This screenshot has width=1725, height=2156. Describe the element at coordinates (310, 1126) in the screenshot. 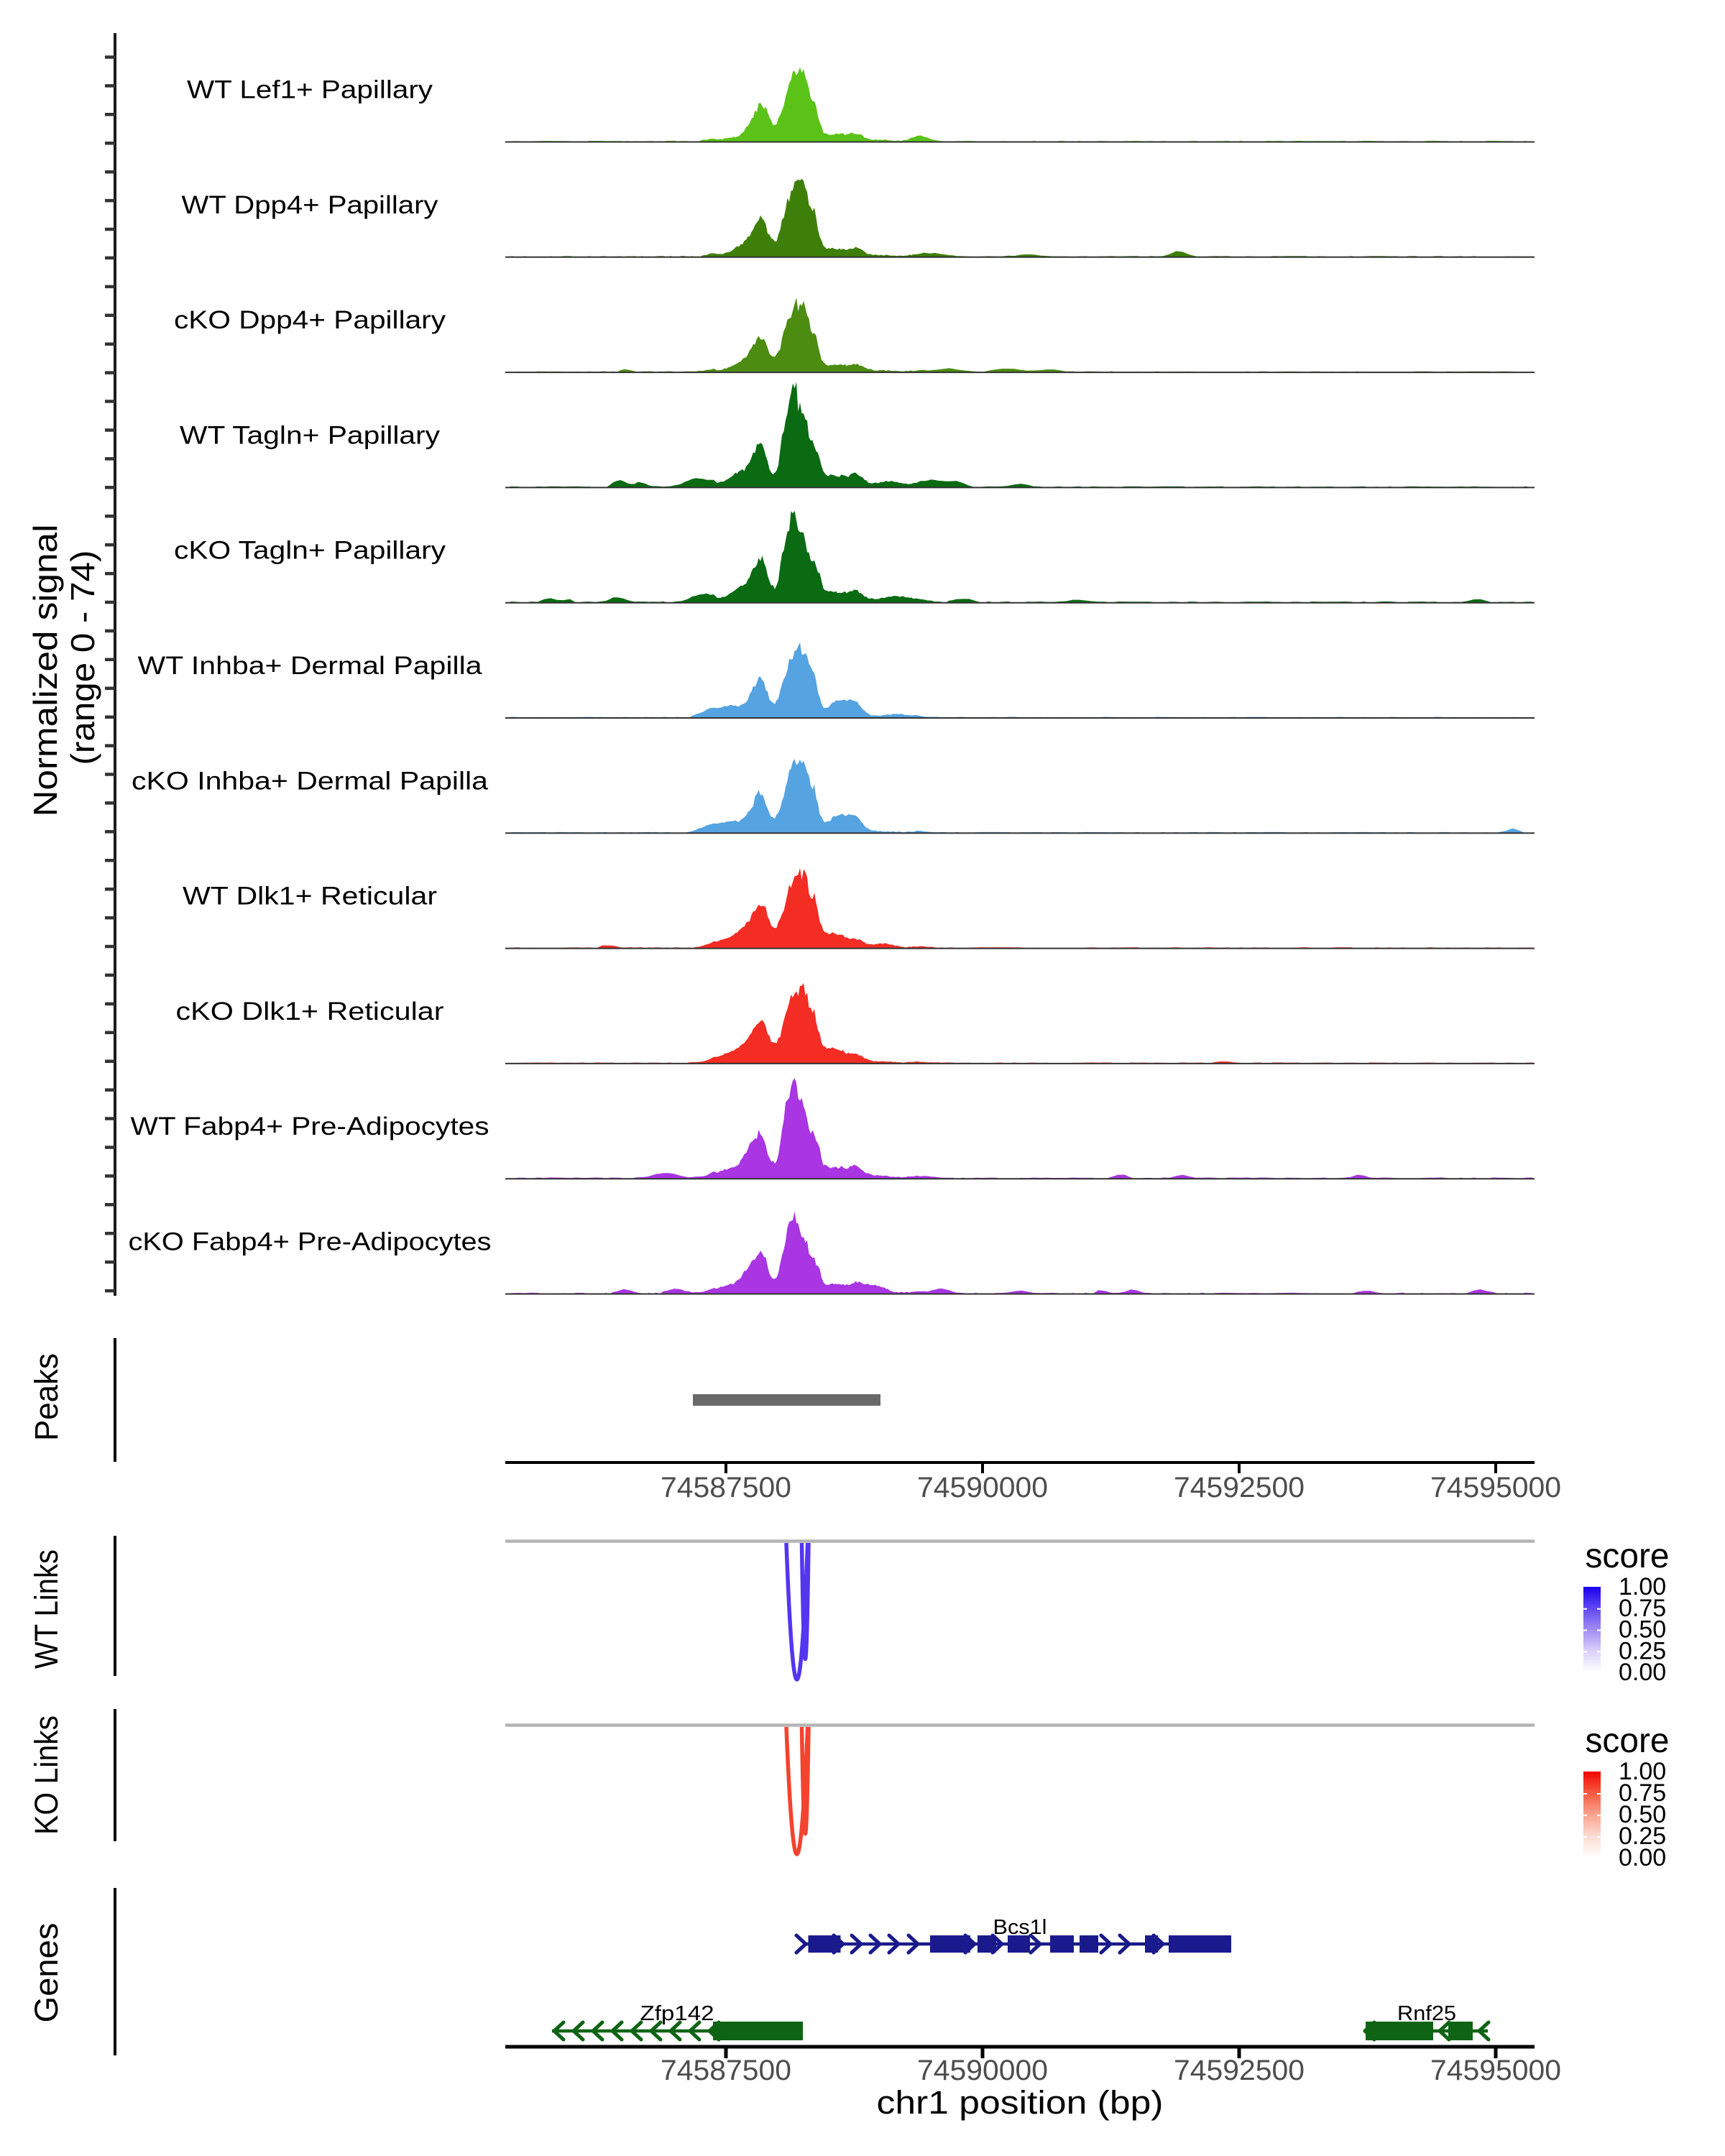

I see `svg-text: WT Fabp4+ Pre-Adipocytes` at that location.